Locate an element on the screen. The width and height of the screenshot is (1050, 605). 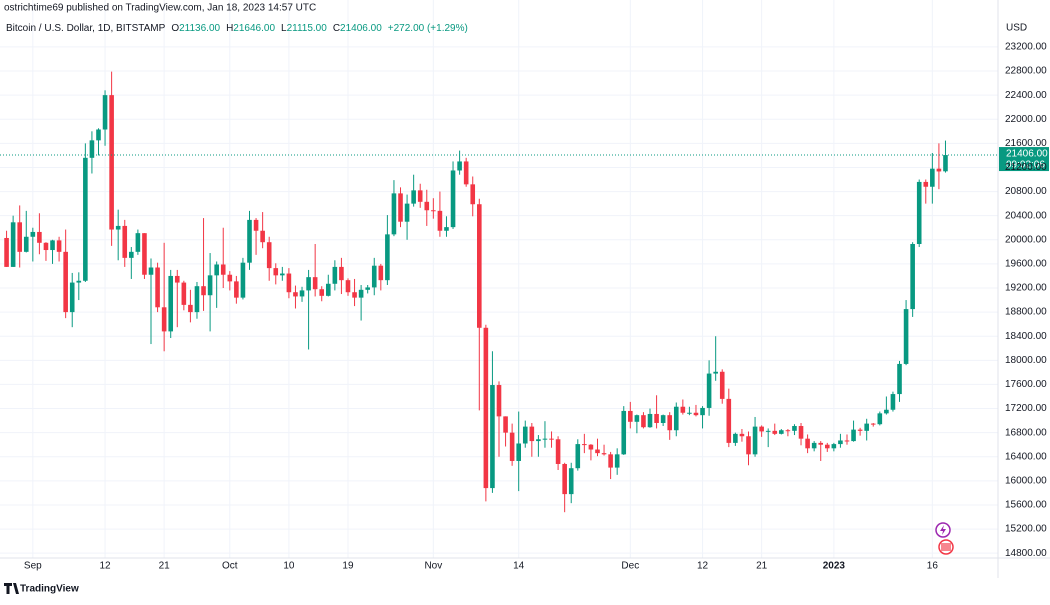
high-value: 21646.00 is located at coordinates (254, 28).